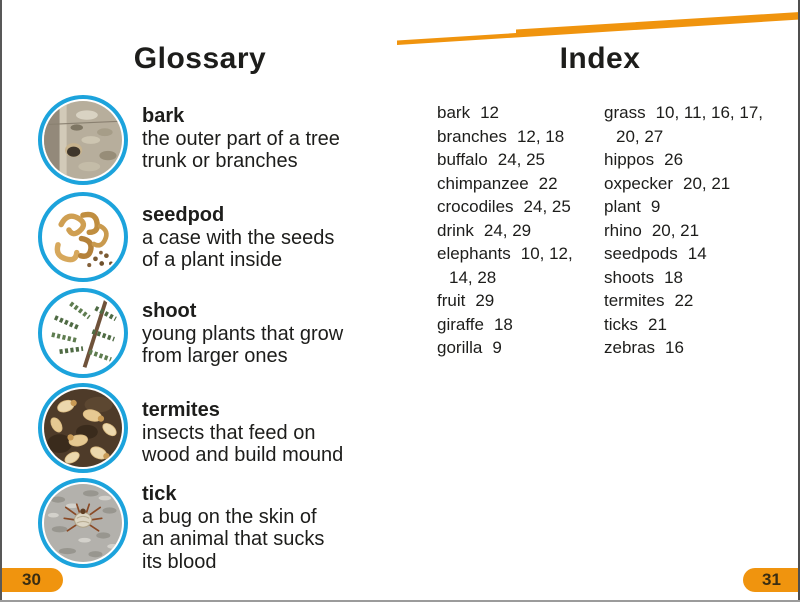 This screenshot has height=609, width=800. I want to click on orange-swoosh, so click(598, 28).